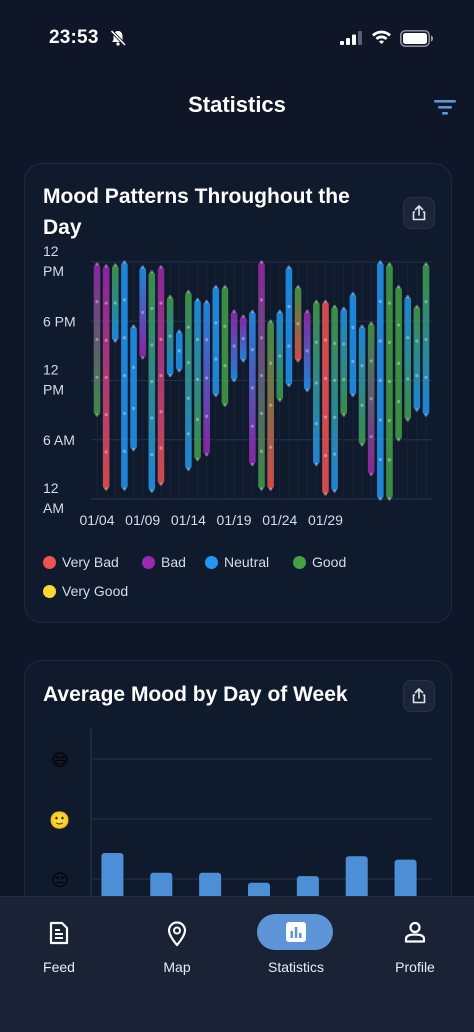  I want to click on profile-icon, so click(415, 932).